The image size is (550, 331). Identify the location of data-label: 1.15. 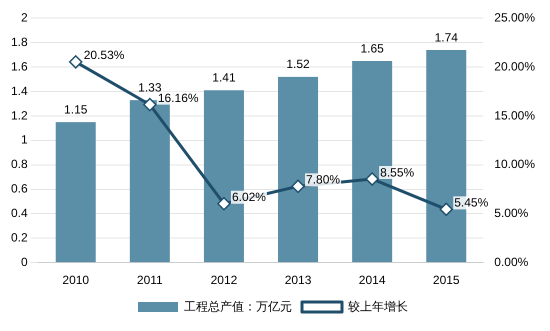
(76, 109).